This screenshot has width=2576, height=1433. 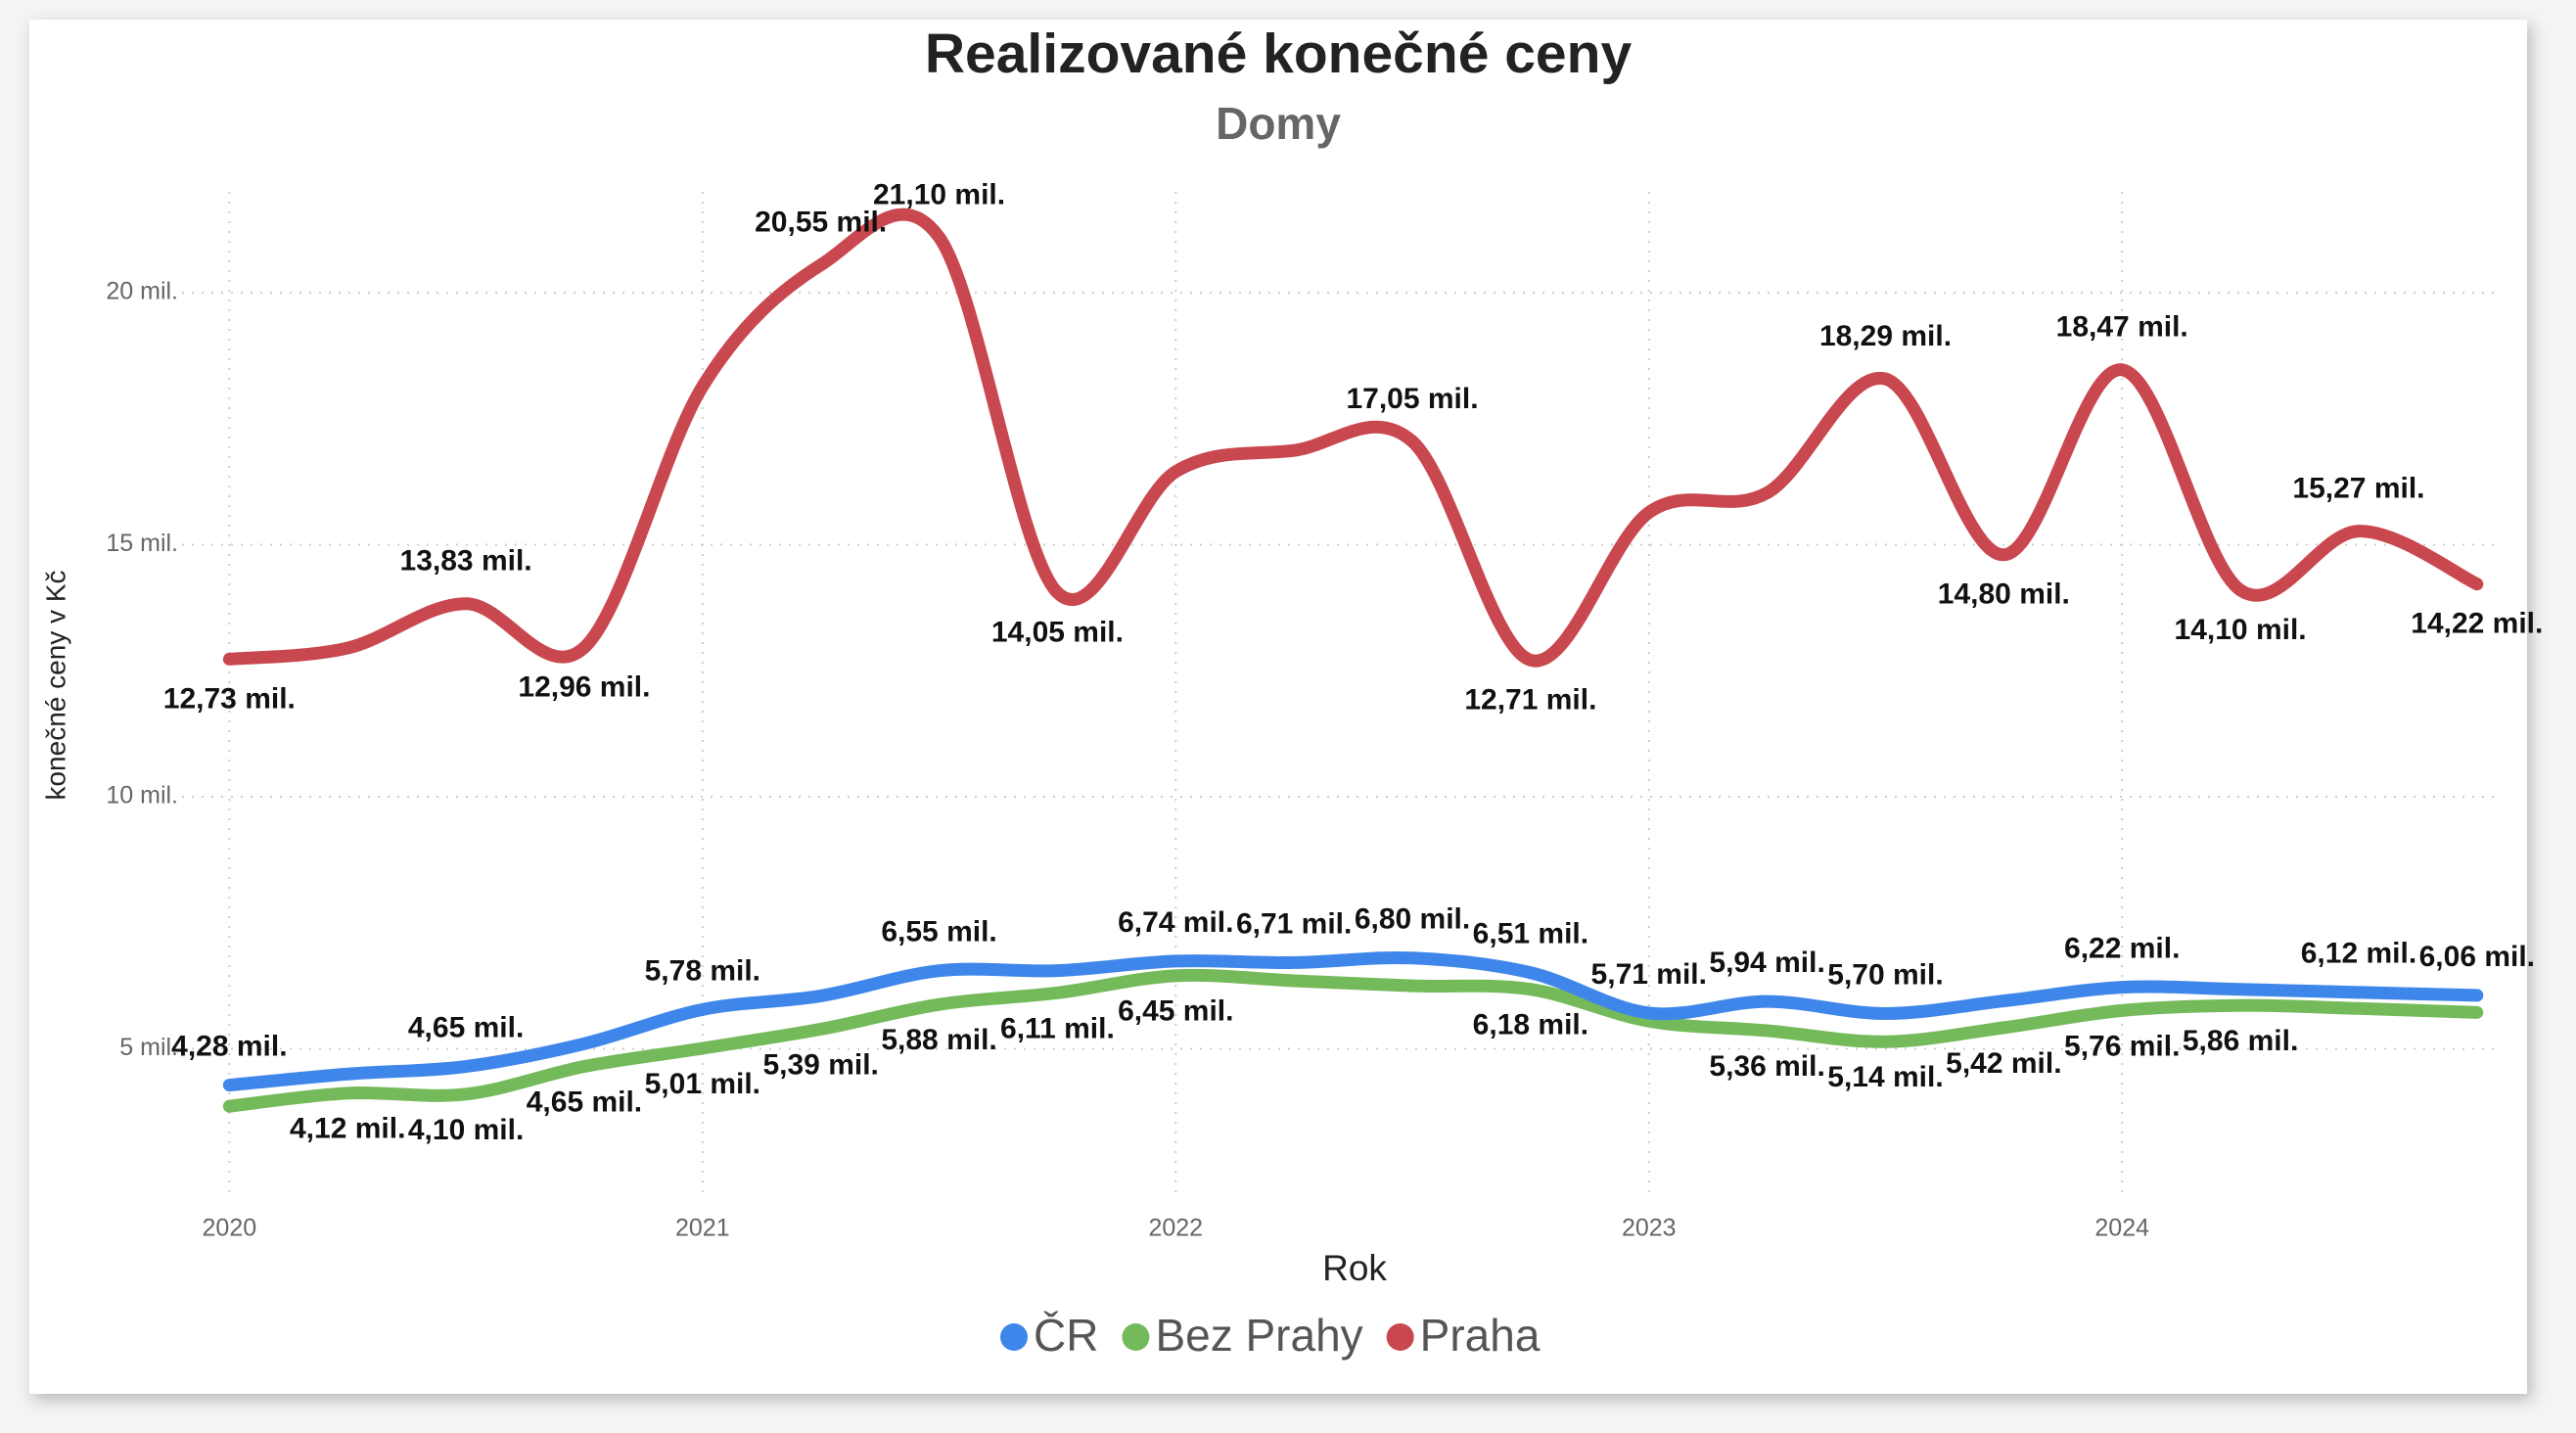 I want to click on data-label: 6,11 mil., so click(x=1057, y=1028).